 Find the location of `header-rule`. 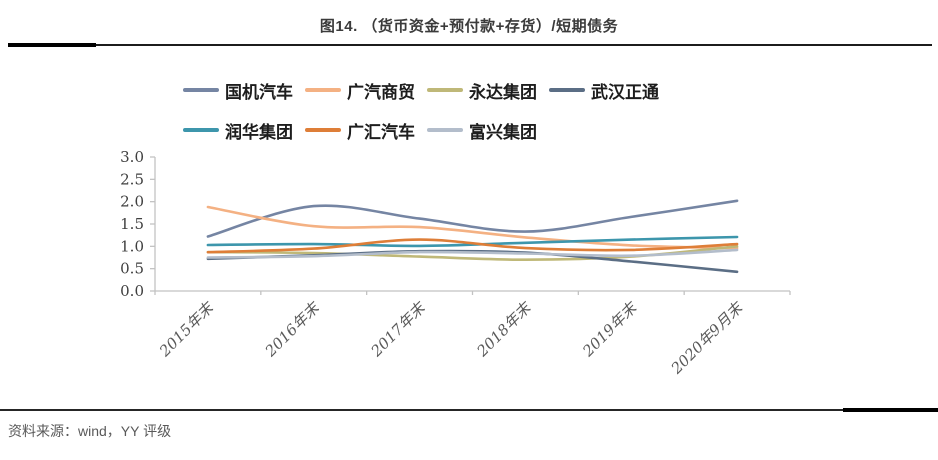

header-rule is located at coordinates (470, 45).